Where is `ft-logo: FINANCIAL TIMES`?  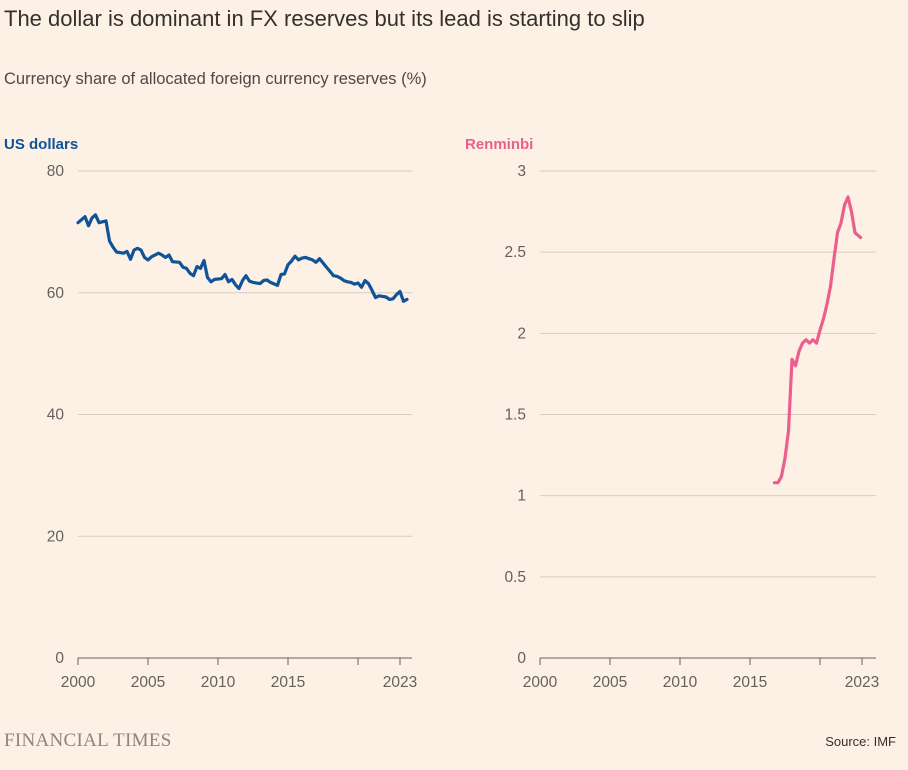 ft-logo: FINANCIAL TIMES is located at coordinates (88, 740).